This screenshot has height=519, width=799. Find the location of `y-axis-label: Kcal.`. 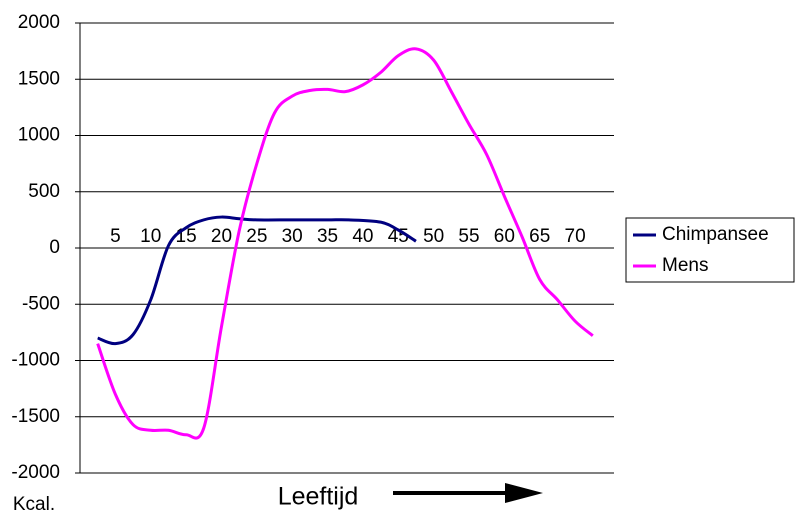

y-axis-label: Kcal. is located at coordinates (34, 504).